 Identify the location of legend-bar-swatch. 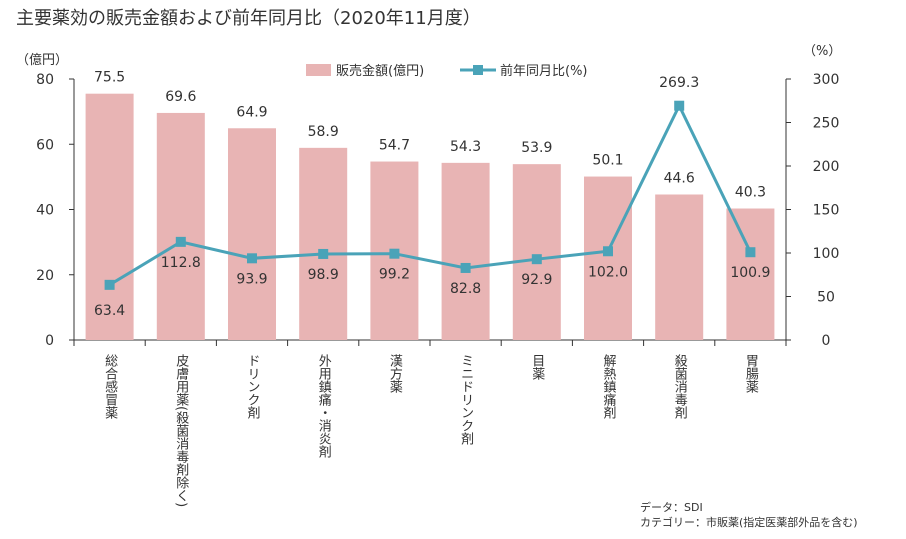
(318, 70).